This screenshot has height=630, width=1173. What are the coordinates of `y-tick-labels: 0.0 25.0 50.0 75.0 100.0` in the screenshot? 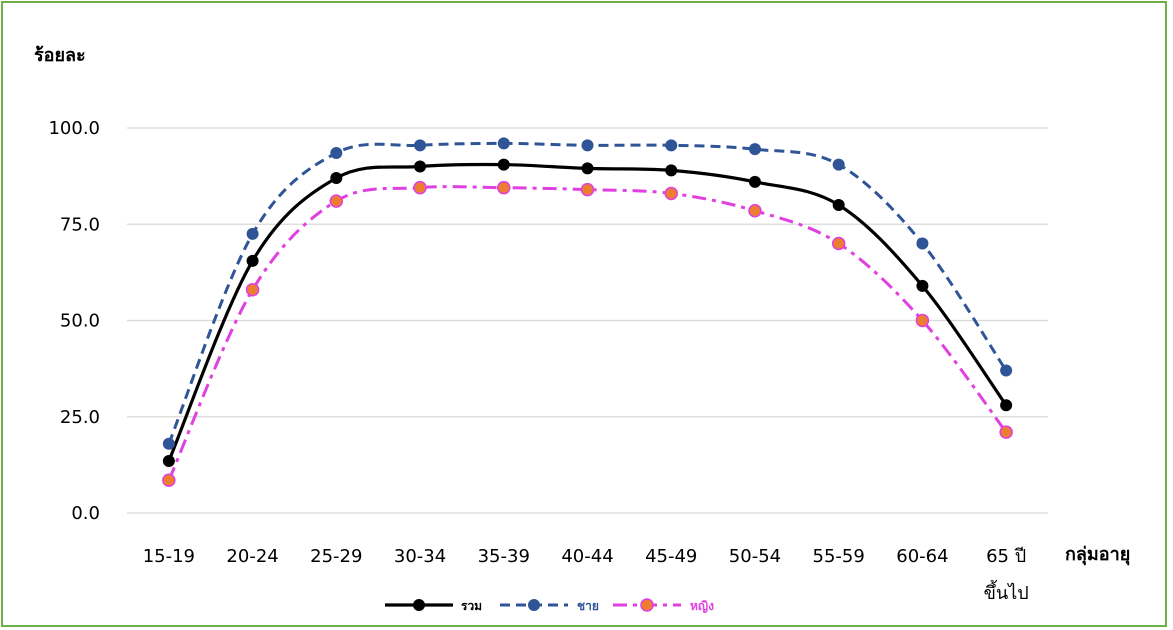 It's located at (74, 321).